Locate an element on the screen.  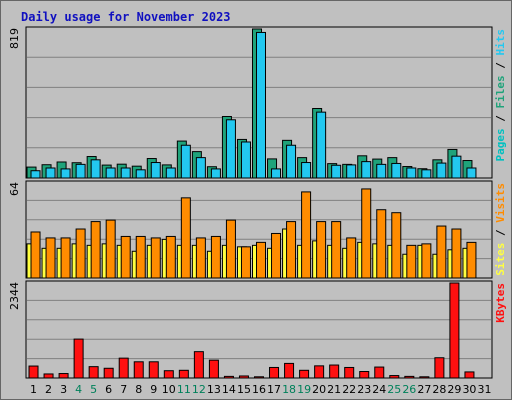
x-tick-label-day-12: 12 is located at coordinates (199, 389).